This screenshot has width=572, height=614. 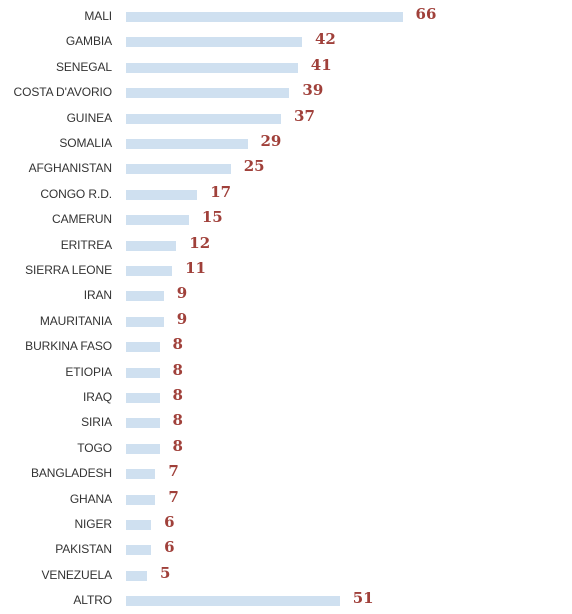 What do you see at coordinates (221, 191) in the screenshot?
I see `value-label: 17` at bounding box center [221, 191].